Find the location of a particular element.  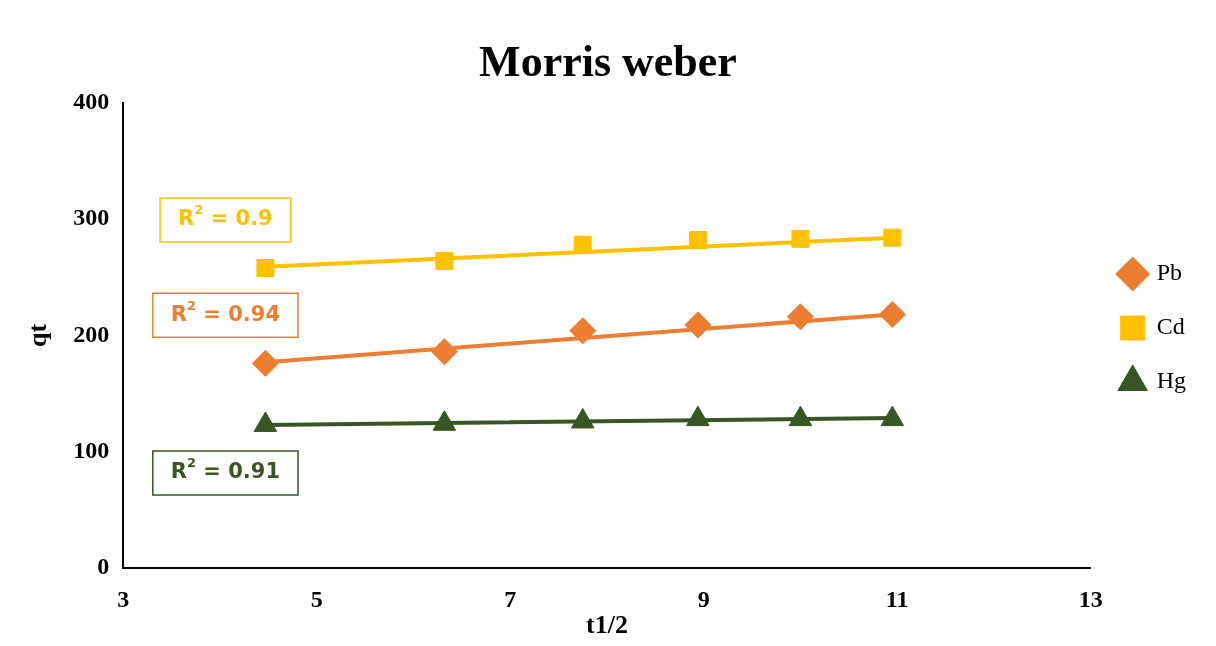

x-tick-label: 13 is located at coordinates (1090, 598).